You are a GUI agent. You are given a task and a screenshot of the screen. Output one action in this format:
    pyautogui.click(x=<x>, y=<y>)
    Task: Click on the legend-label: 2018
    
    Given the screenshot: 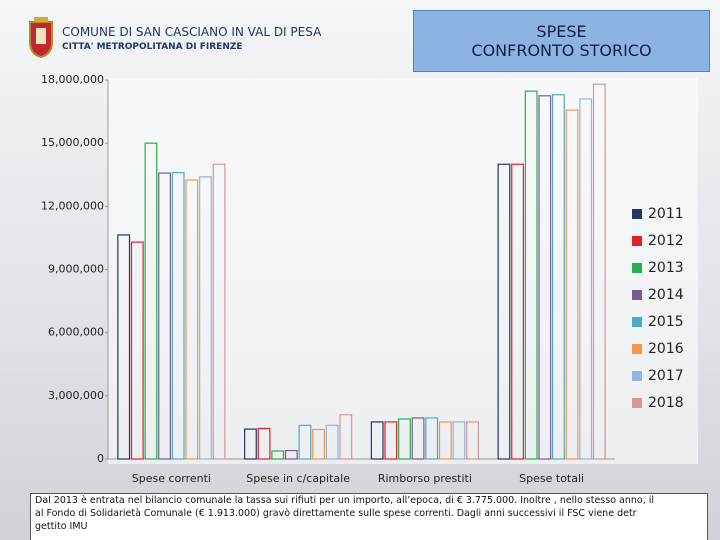 What is the action you would take?
    pyautogui.click(x=666, y=403)
    